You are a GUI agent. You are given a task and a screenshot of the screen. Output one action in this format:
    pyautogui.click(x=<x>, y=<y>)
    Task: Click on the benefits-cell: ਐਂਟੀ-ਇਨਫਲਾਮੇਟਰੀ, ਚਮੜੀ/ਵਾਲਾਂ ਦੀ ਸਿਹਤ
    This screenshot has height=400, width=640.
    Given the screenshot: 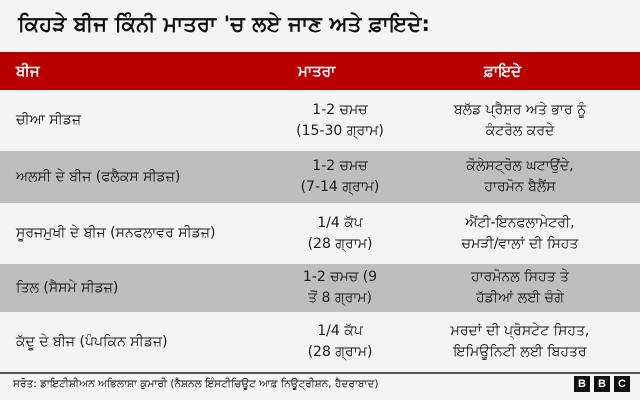 What is the action you would take?
    pyautogui.click(x=520, y=234)
    